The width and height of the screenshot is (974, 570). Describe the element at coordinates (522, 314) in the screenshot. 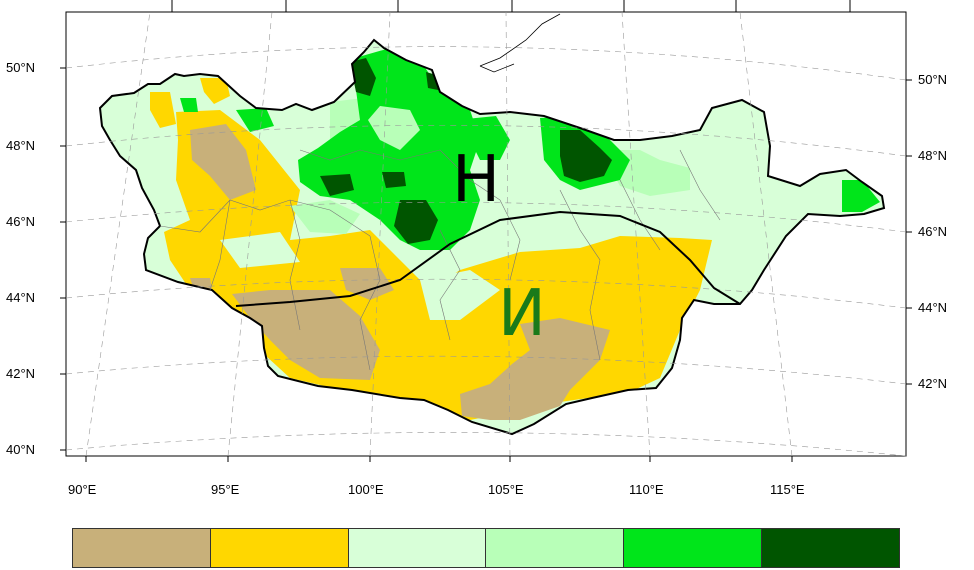

I see `region-label-i: И` at that location.